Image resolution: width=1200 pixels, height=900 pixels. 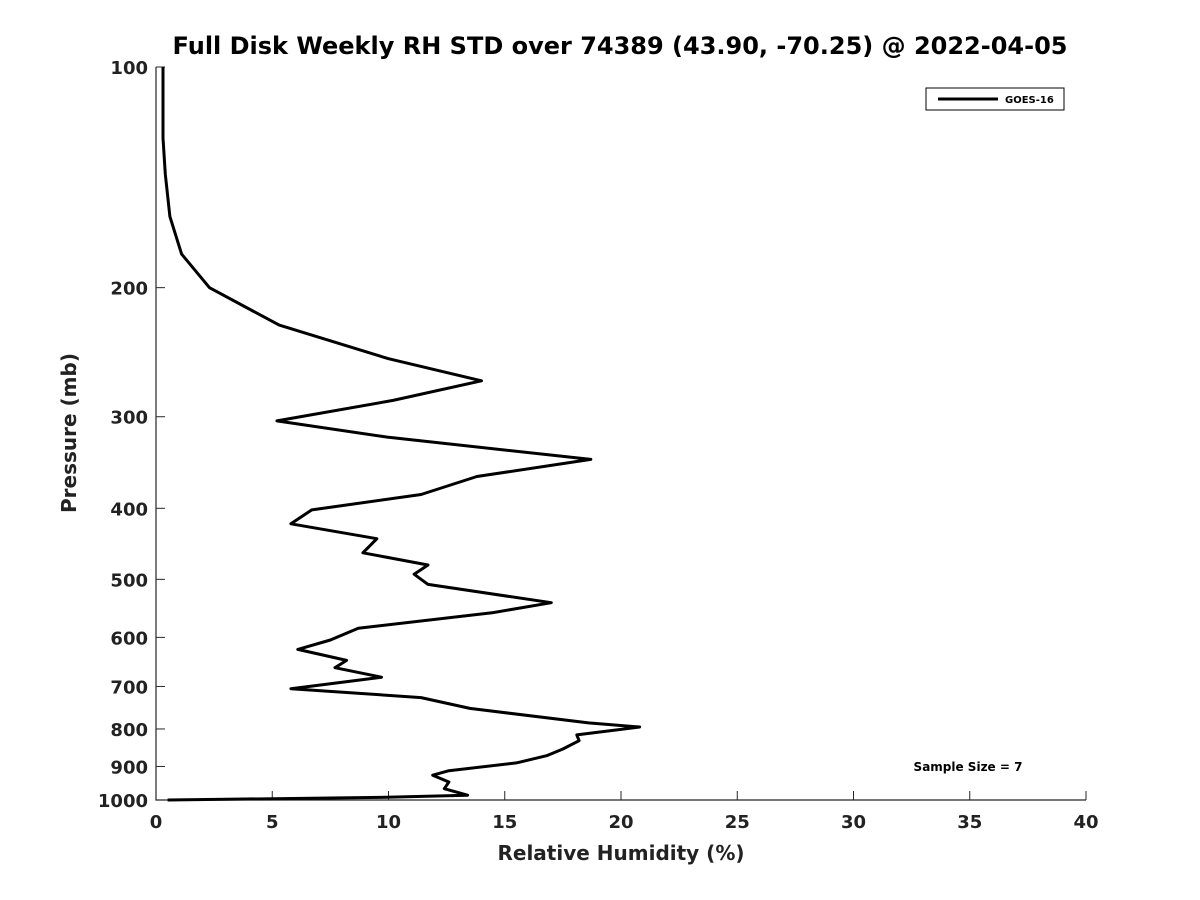 What do you see at coordinates (123, 801) in the screenshot?
I see `y-tick-label: 1000` at bounding box center [123, 801].